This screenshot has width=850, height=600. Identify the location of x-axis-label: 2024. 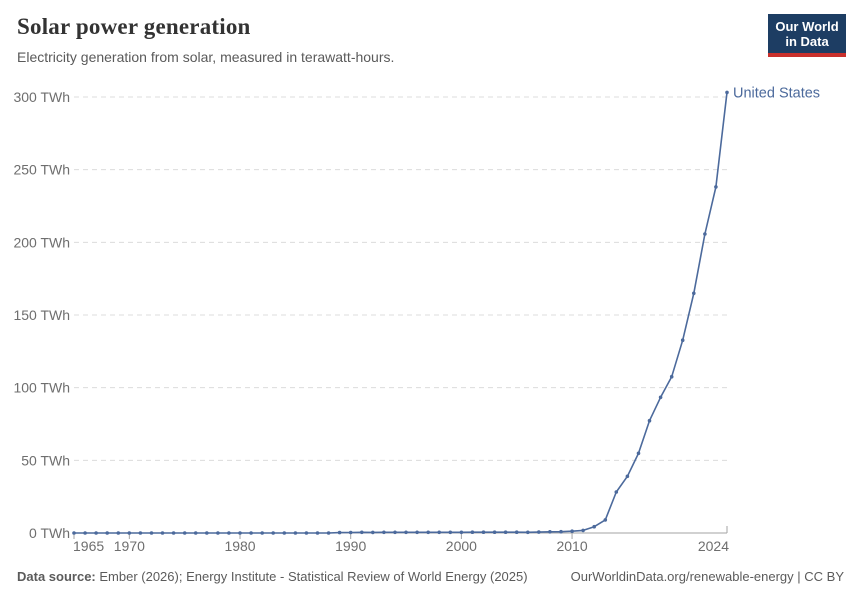
(713, 546).